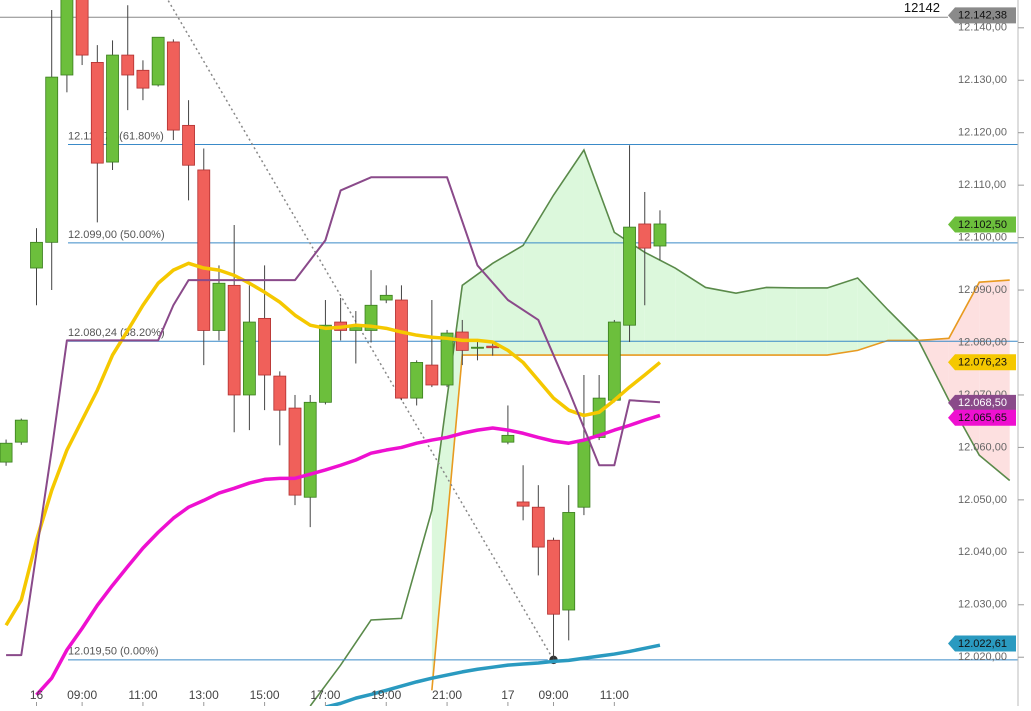 The height and width of the screenshot is (711, 1031). I want to click on y-tick-label: 12.090,00, so click(982, 290).